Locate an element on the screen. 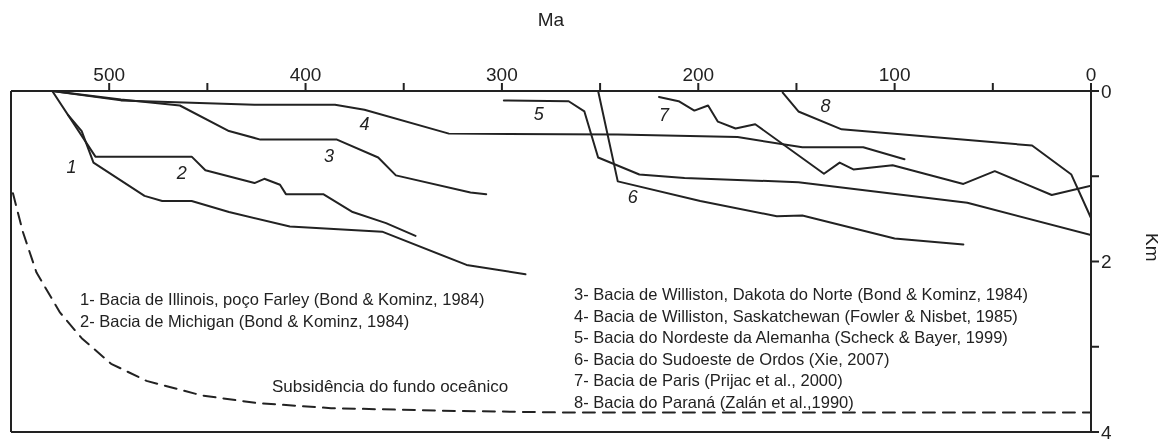  x-axis-title: Ma is located at coordinates (551, 20).